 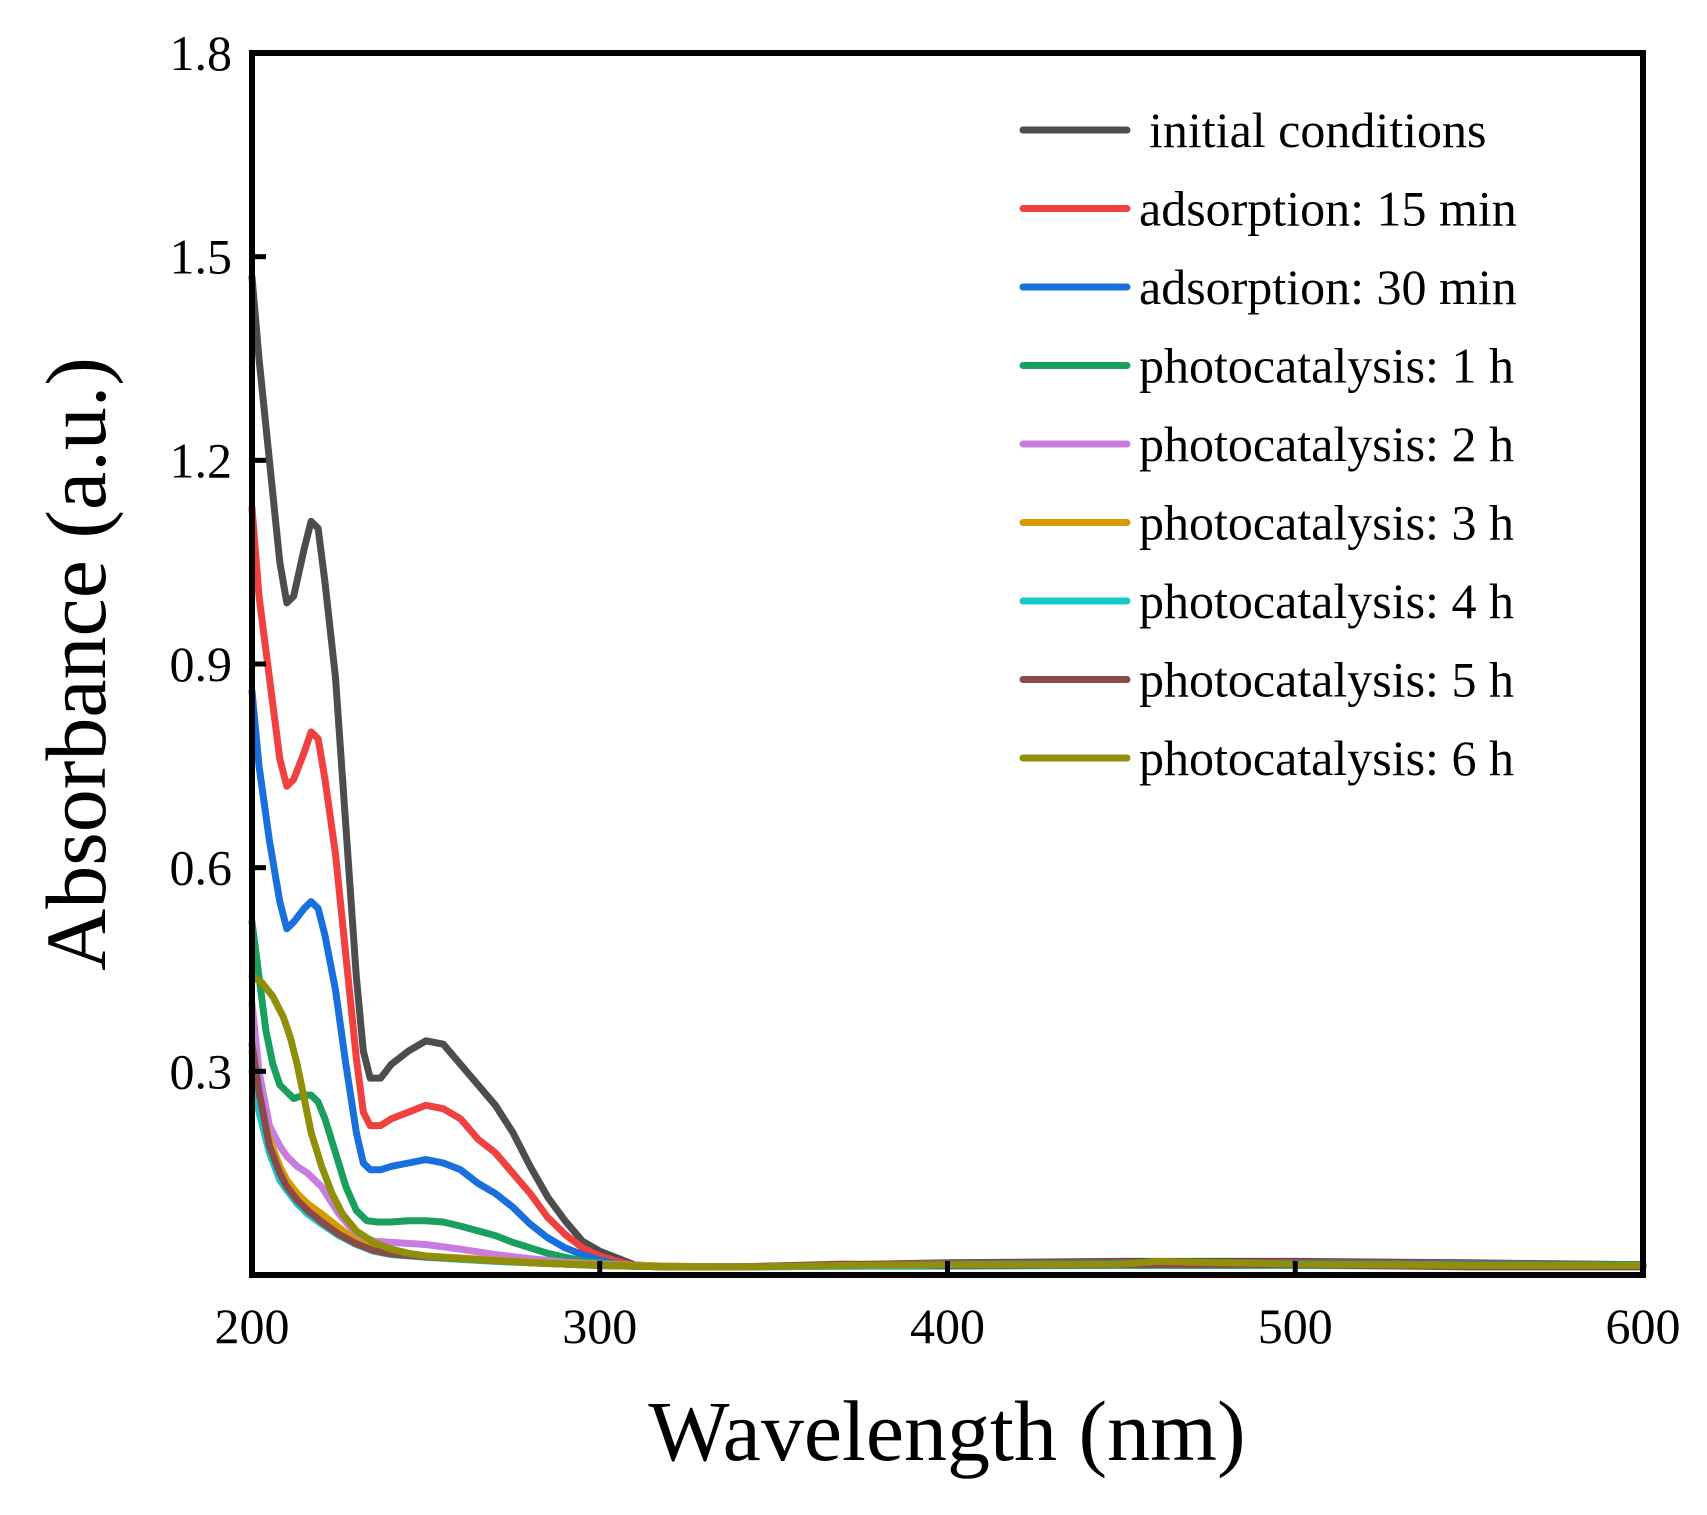 I want to click on x-tick-label: 300, so click(x=599, y=1326).